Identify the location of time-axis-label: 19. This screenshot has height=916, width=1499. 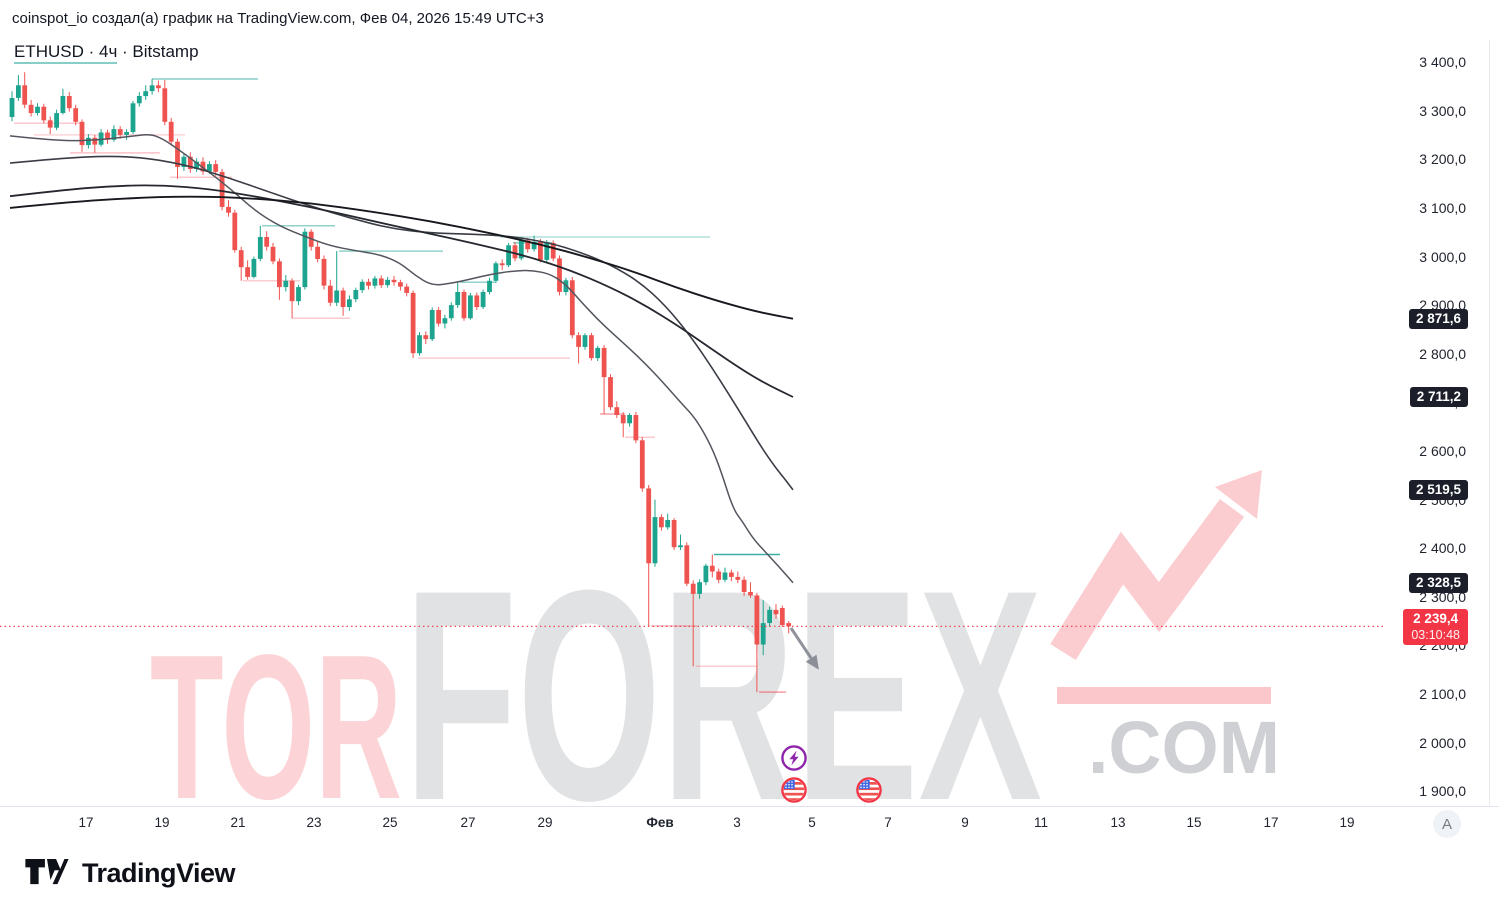
(1347, 822).